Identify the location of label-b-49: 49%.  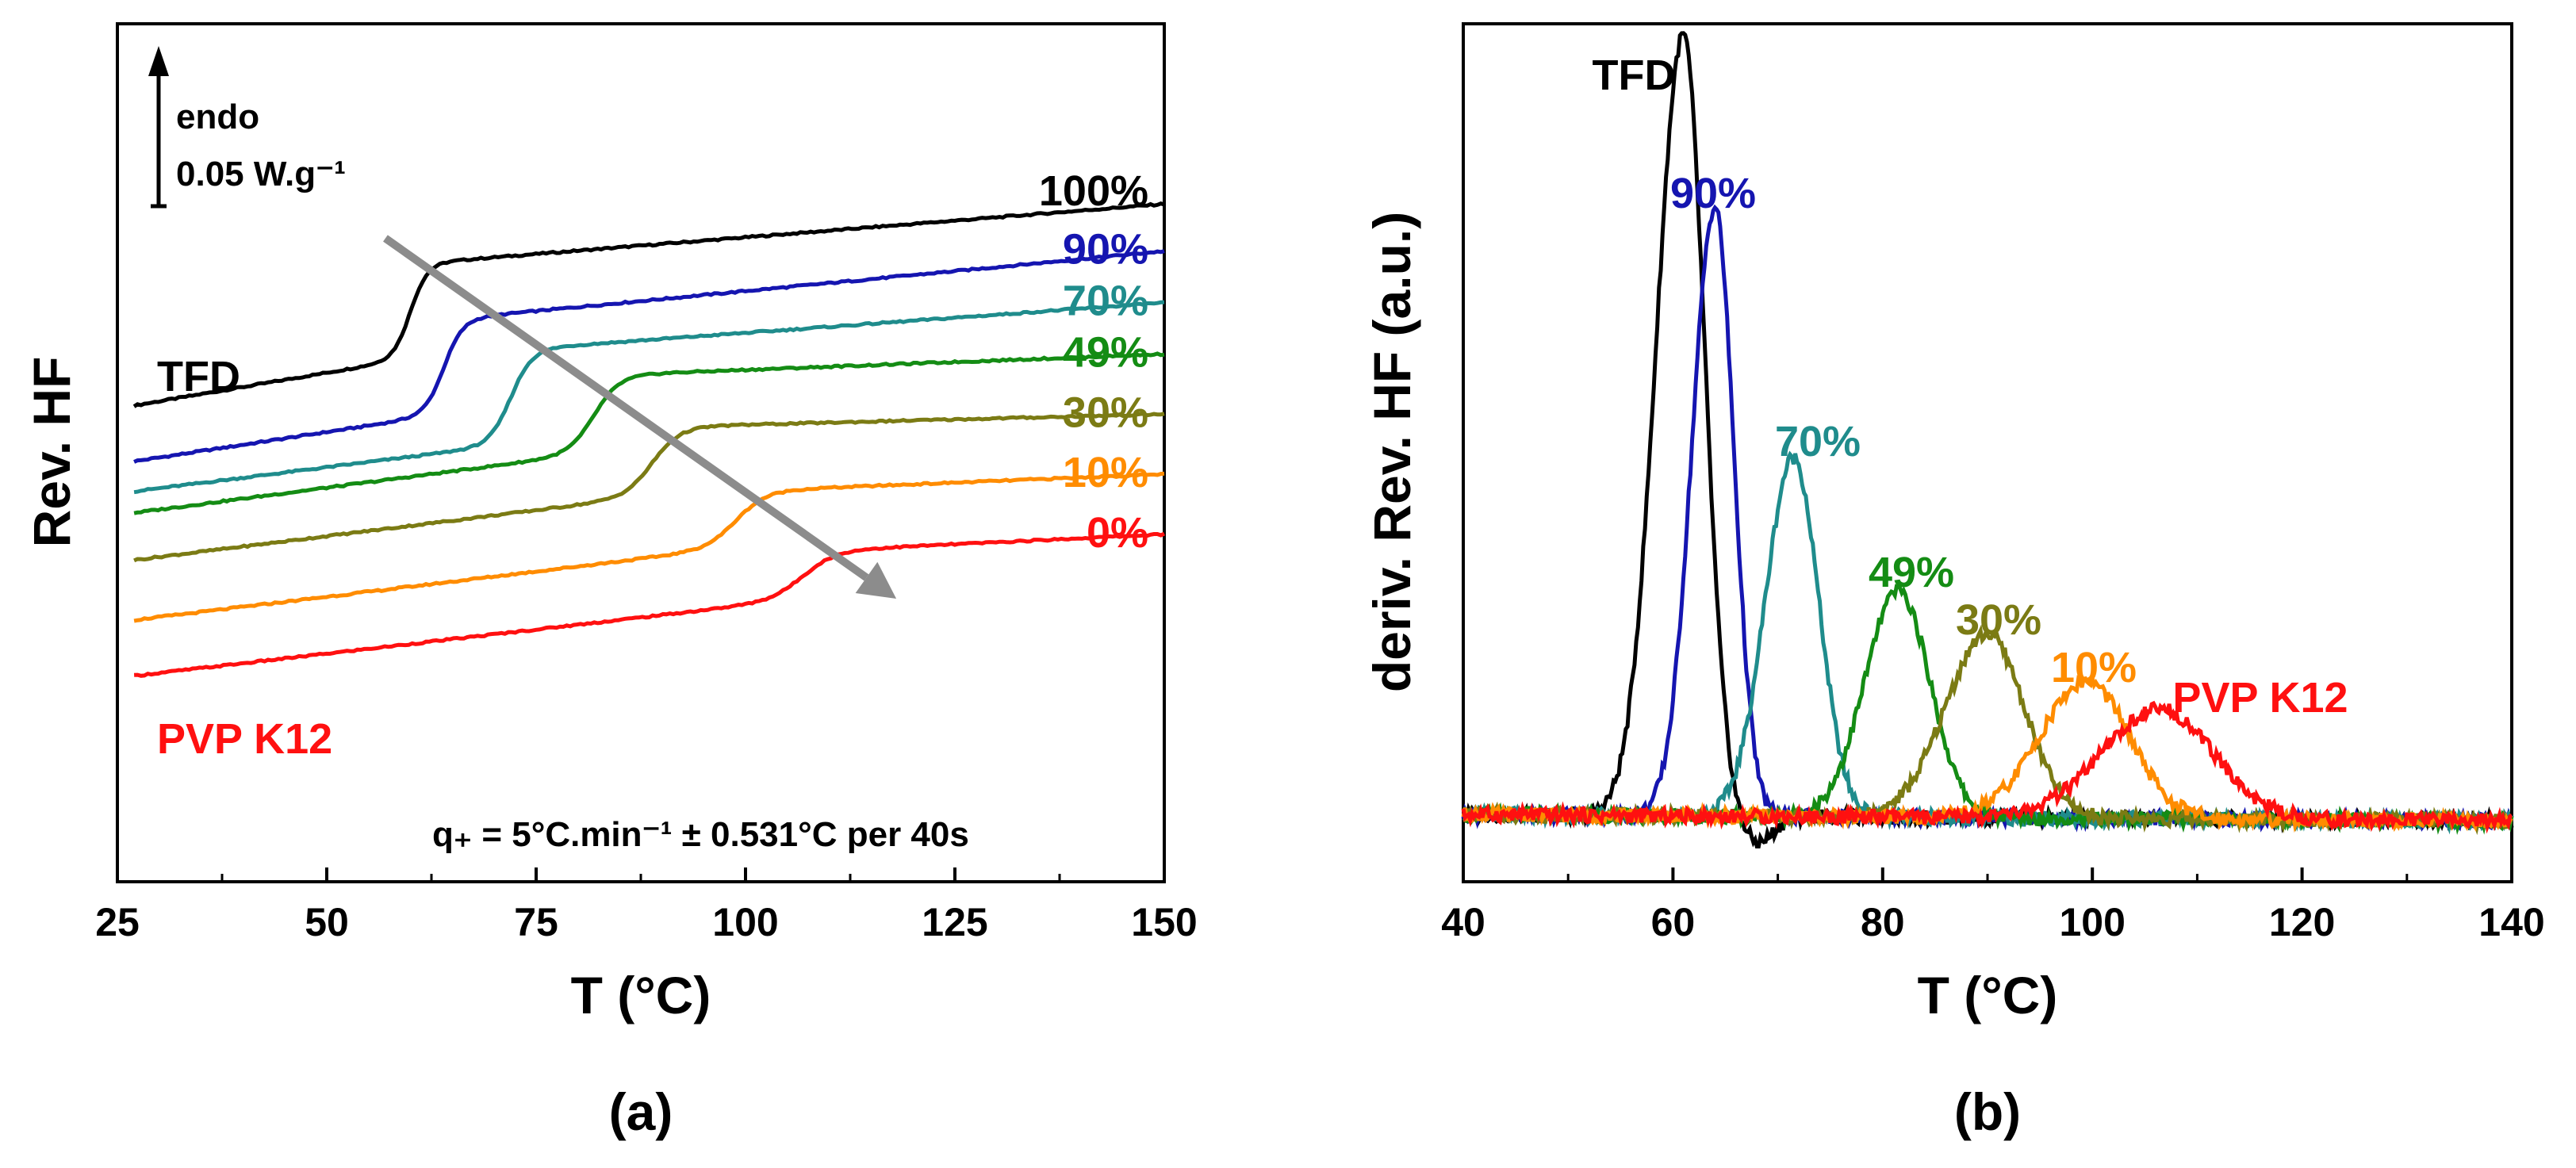
(1911, 572).